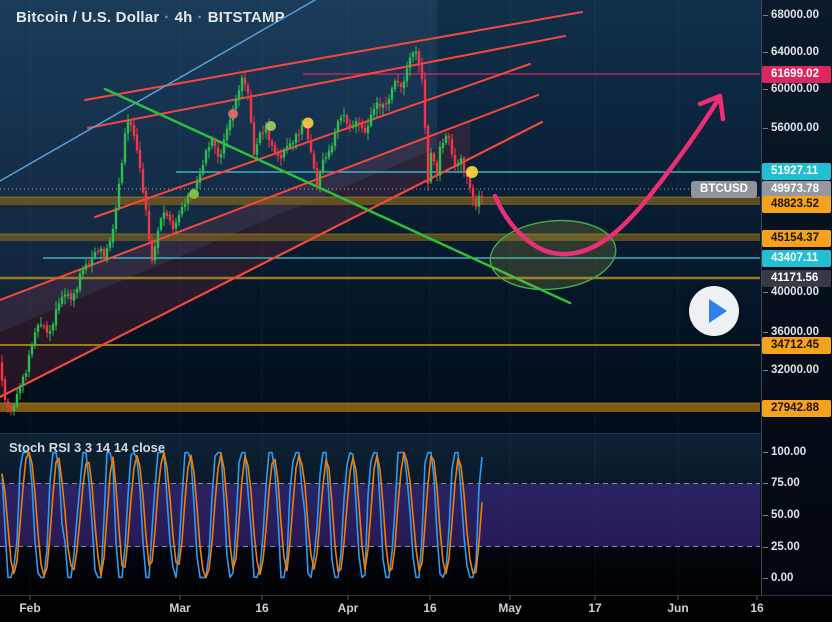 The height and width of the screenshot is (622, 832). I want to click on time-label: Jun, so click(678, 608).